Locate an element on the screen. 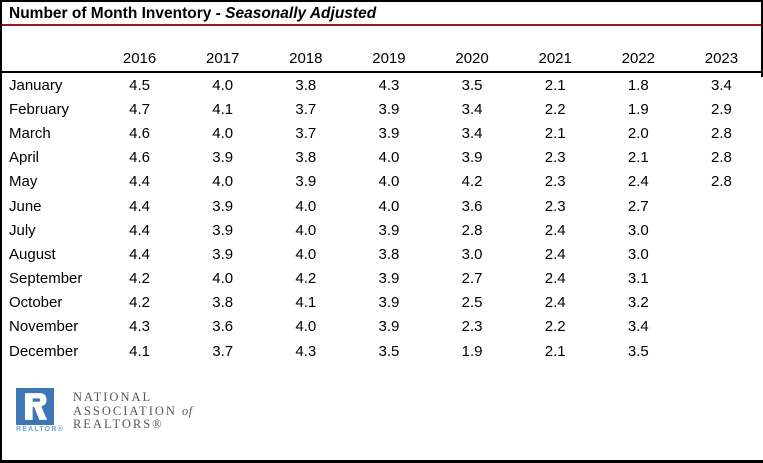 This screenshot has height=463, width=763. value-cell: 2.2 is located at coordinates (555, 109).